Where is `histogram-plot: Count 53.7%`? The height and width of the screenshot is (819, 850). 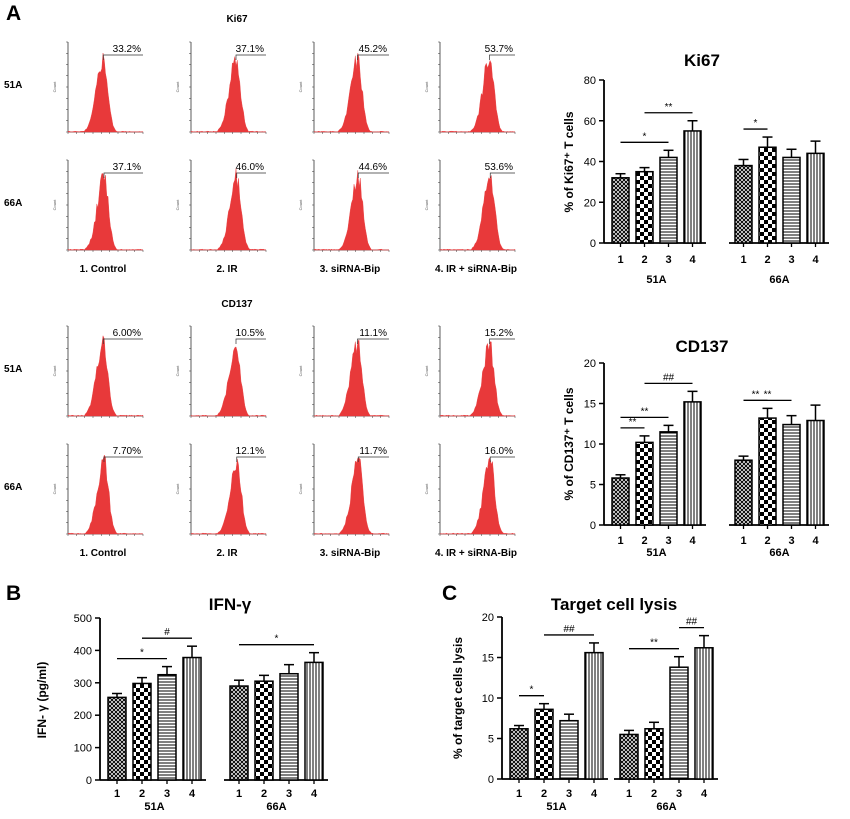 histogram-plot: Count 53.7% is located at coordinates (470, 87).